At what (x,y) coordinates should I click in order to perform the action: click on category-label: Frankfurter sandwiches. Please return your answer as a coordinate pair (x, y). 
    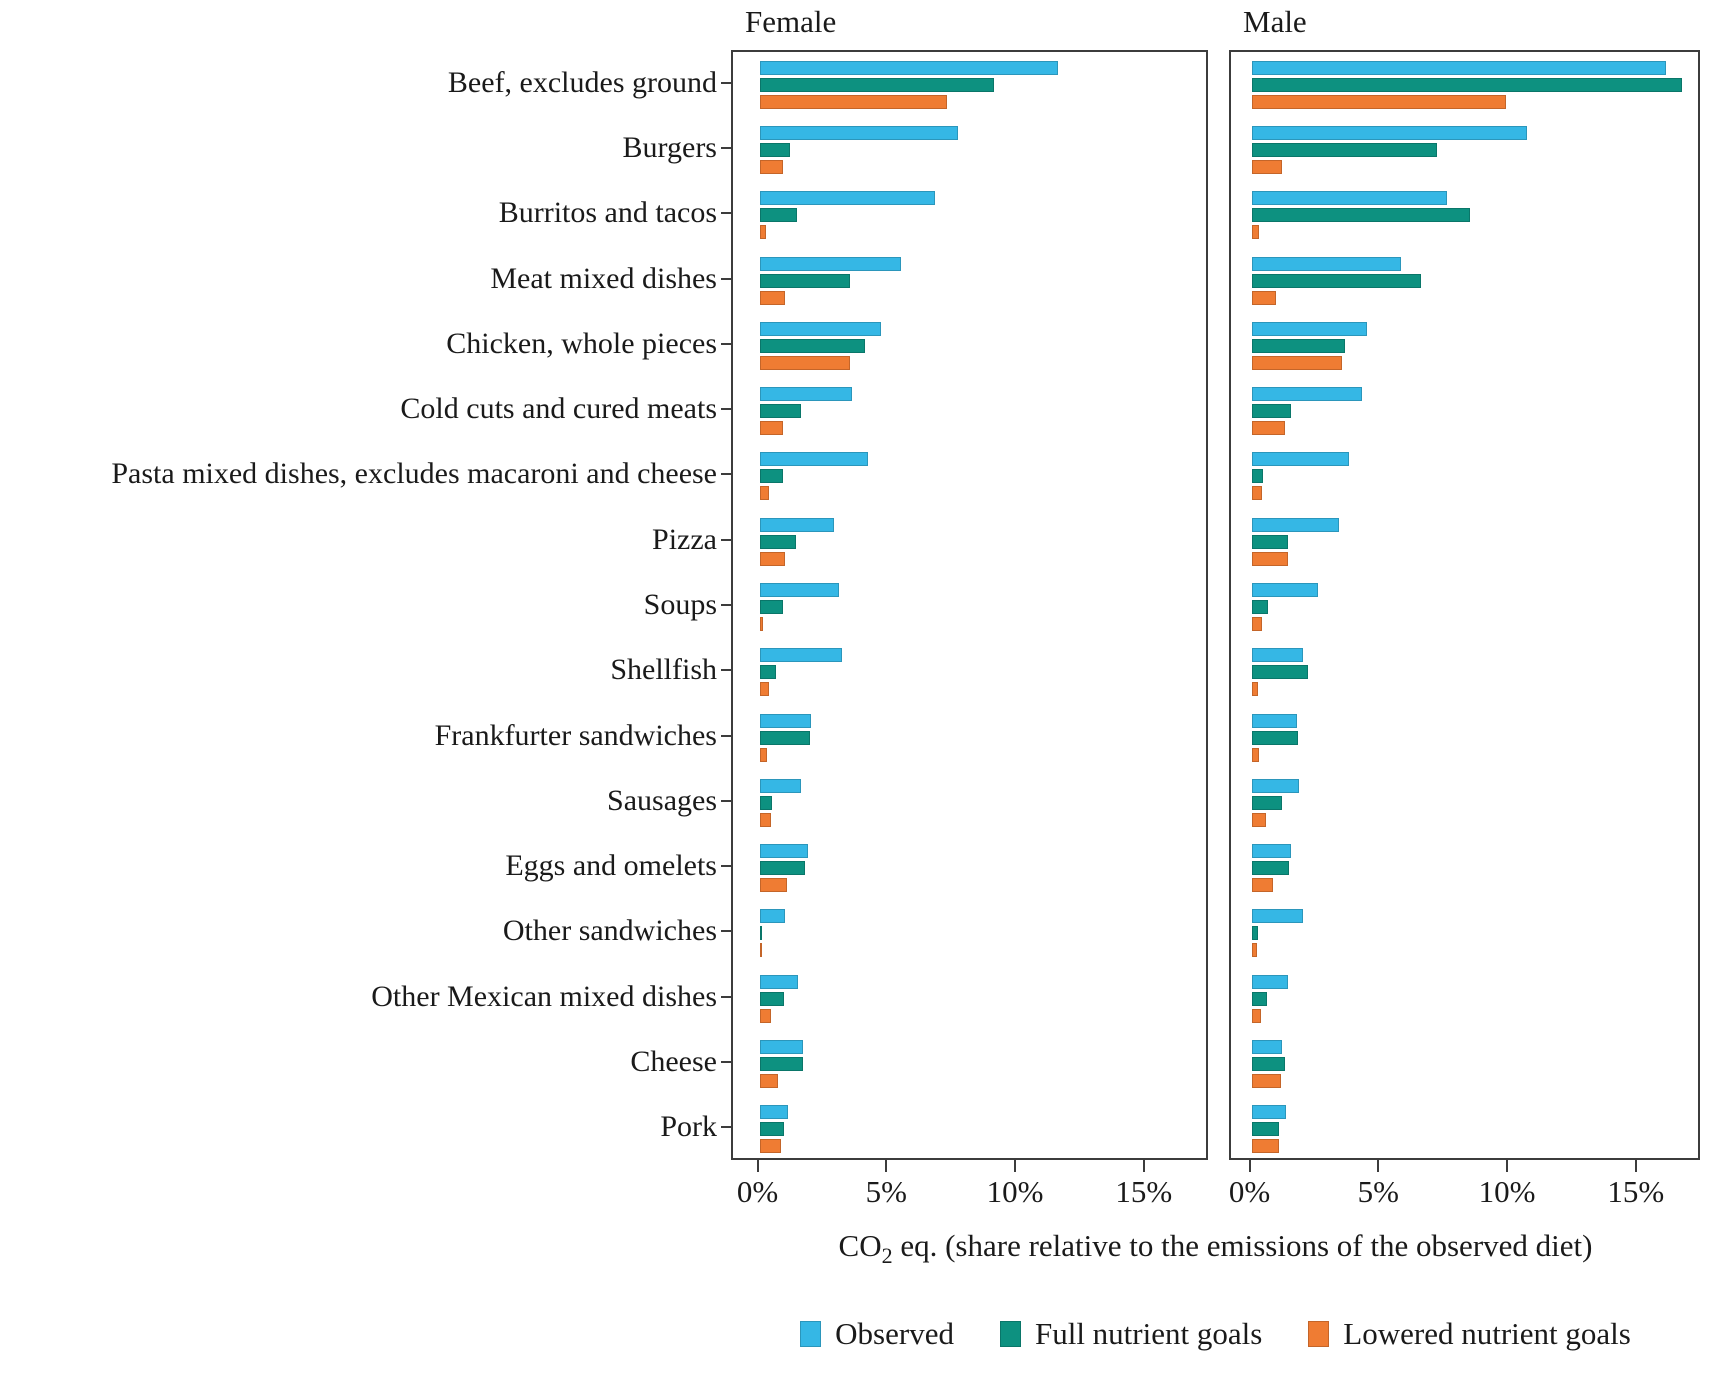
    Looking at the image, I should click on (575, 735).